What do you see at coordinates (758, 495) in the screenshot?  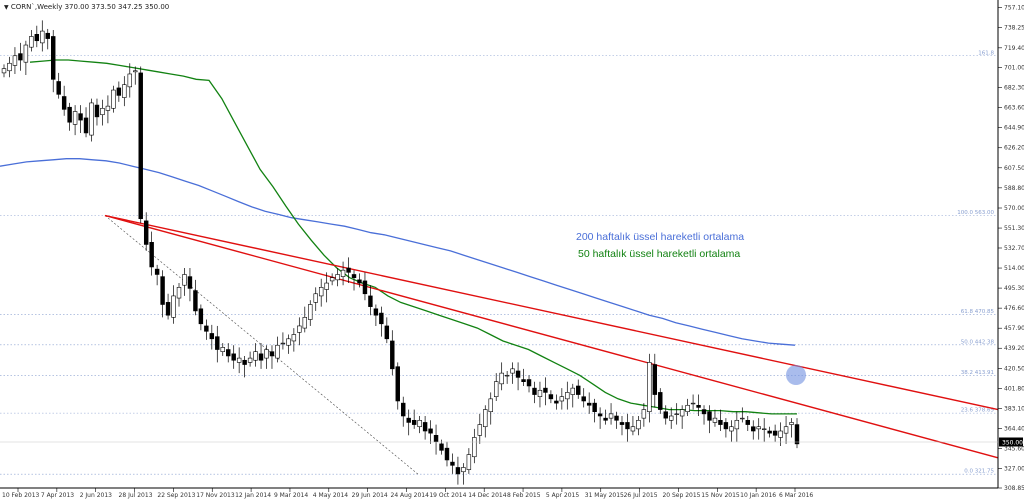 I see `x-tick-label: 10 Jan 2016` at bounding box center [758, 495].